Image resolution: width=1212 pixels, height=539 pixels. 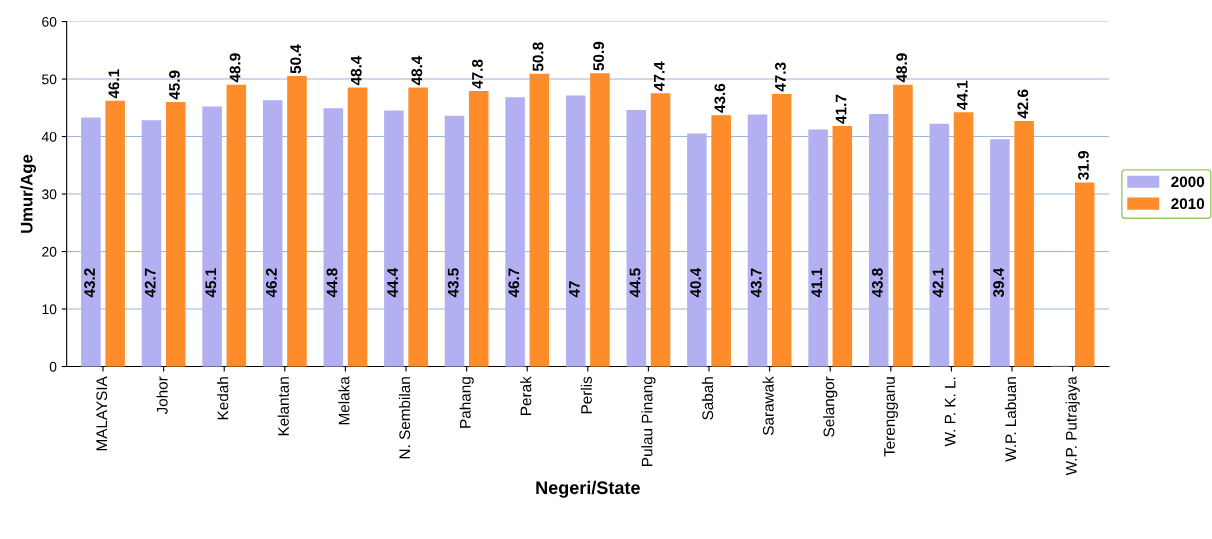 I want to click on data-label: 47.4, so click(x=659, y=76).